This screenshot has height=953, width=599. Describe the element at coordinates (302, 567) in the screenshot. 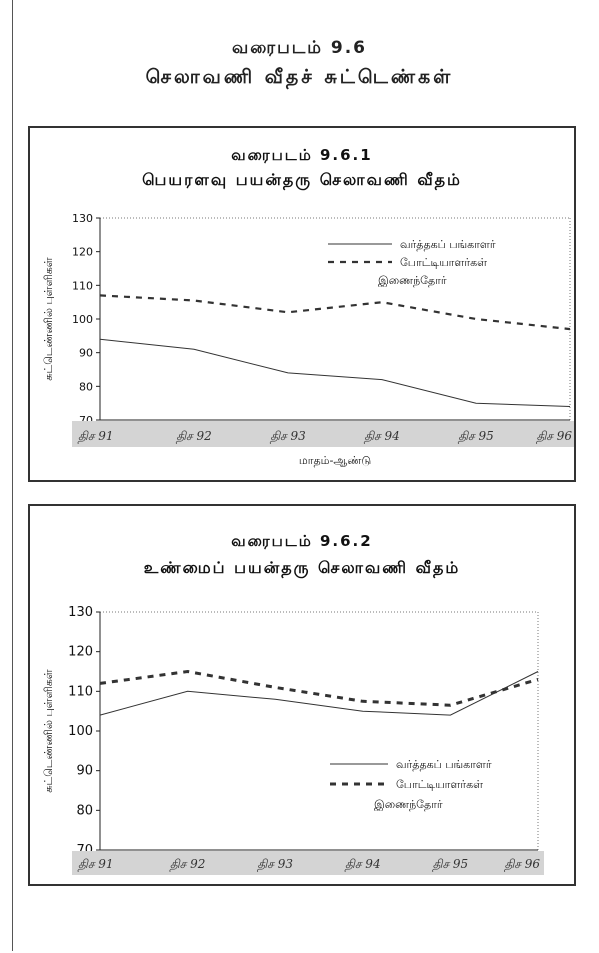

I see `chart-subtitle: உண்மைப் பயன்தரு செலாவணி வீதம்` at that location.